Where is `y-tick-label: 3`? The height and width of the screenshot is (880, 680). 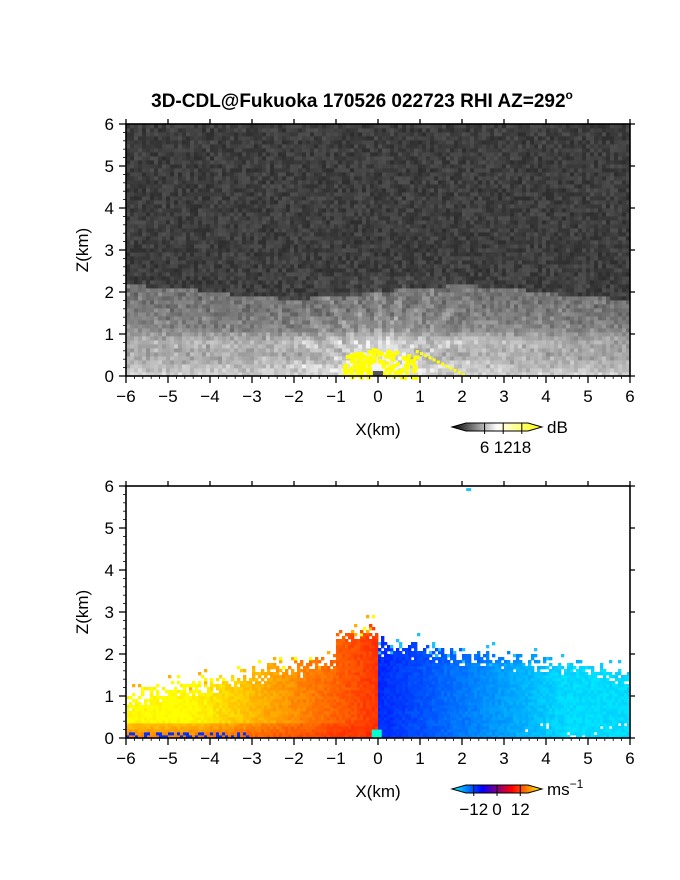 y-tick-label: 3 is located at coordinates (109, 250).